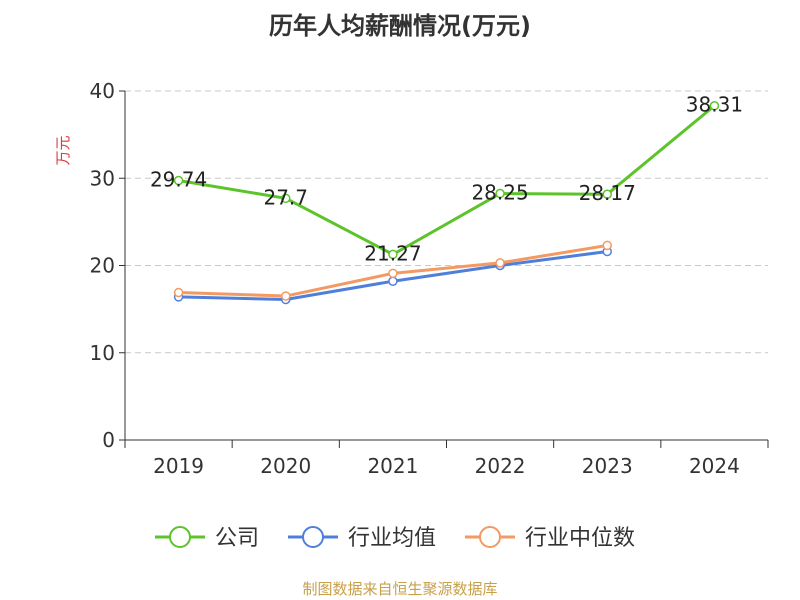 The image size is (800, 600). Describe the element at coordinates (102, 266) in the screenshot. I see `y-tick-label: 20` at that location.